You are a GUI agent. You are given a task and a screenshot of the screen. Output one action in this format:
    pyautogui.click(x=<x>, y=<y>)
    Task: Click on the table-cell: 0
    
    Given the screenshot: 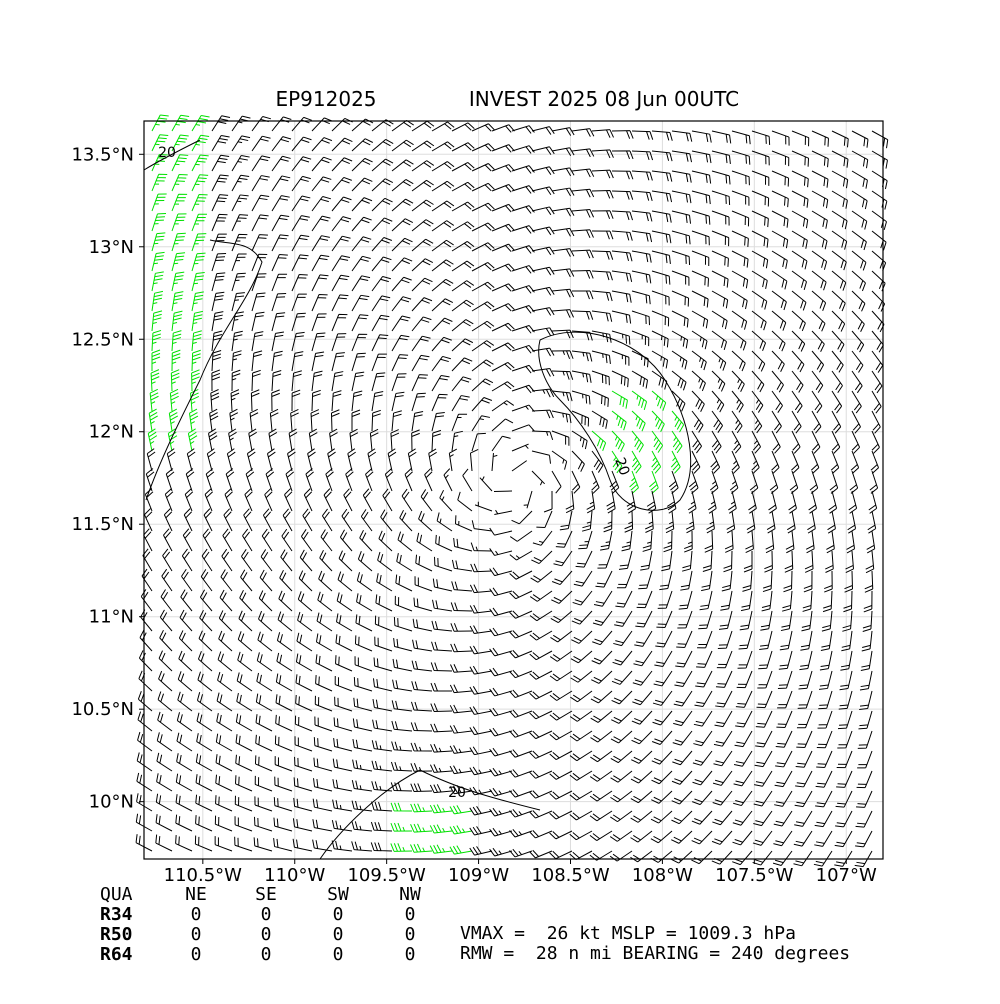 What is the action you would take?
    pyautogui.click(x=266, y=914)
    